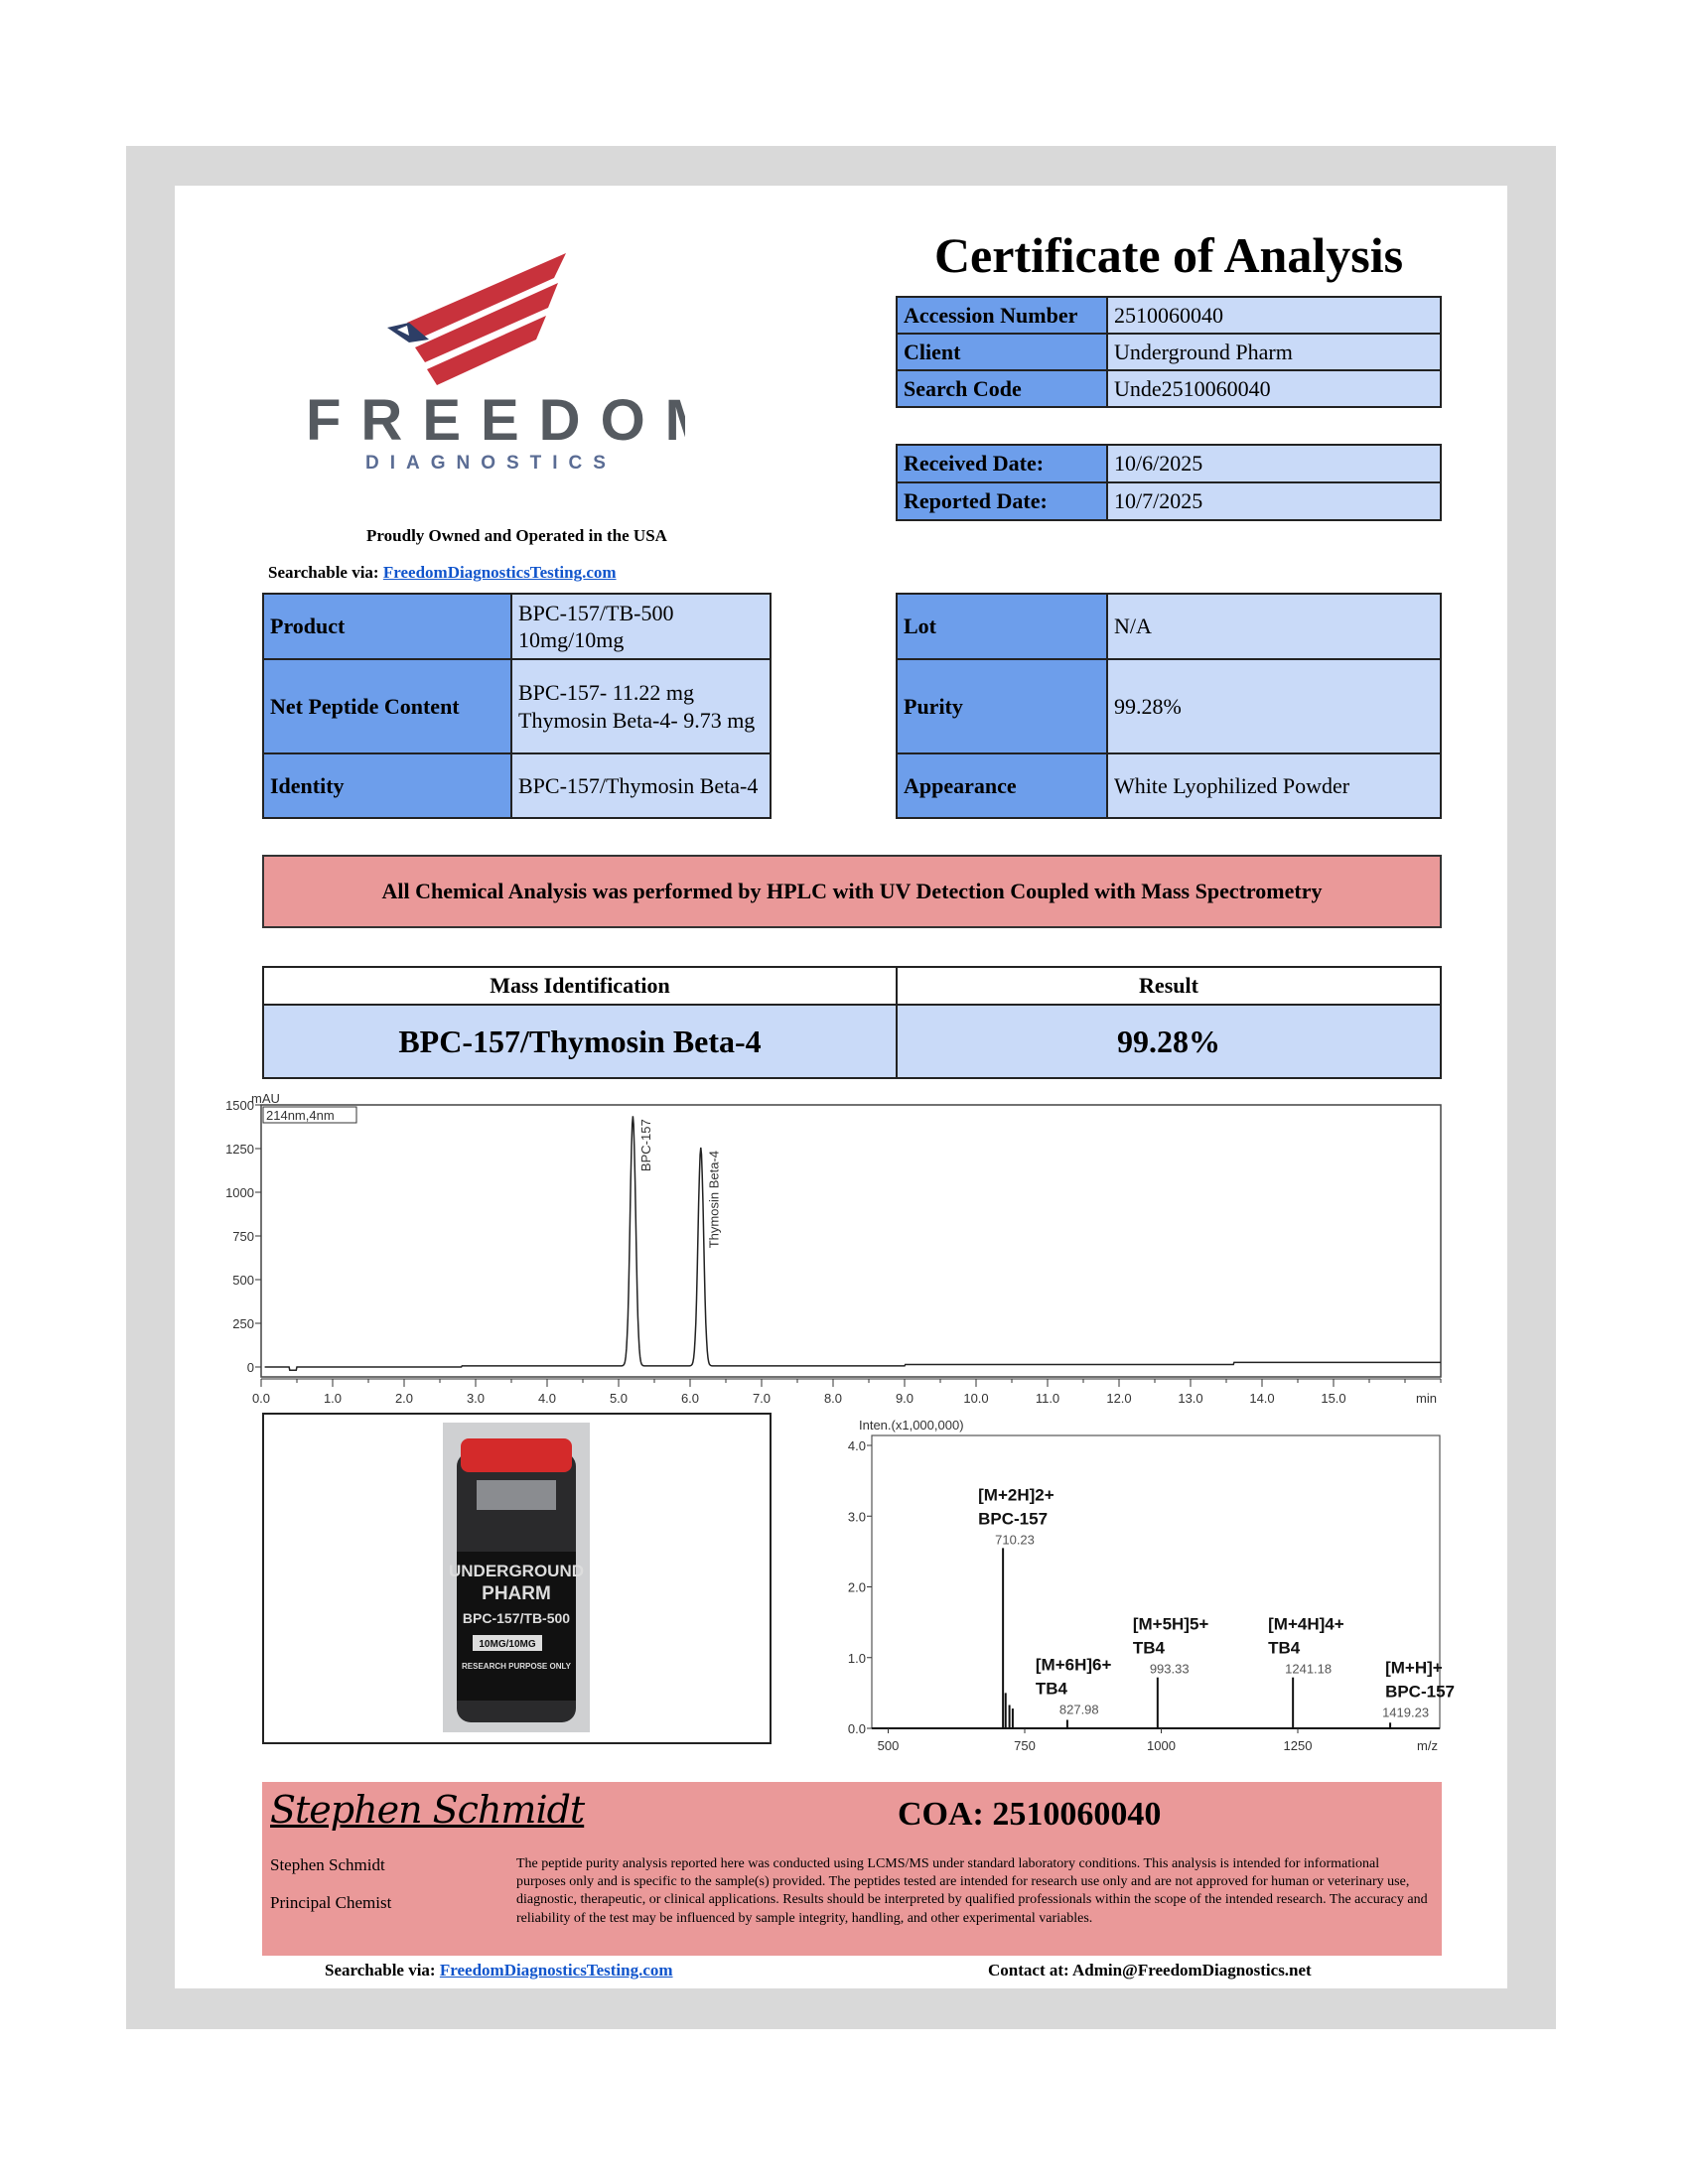 The height and width of the screenshot is (2184, 1688). Describe the element at coordinates (331, 1902) in the screenshot. I see `chemist-role: Principal Chemist` at that location.